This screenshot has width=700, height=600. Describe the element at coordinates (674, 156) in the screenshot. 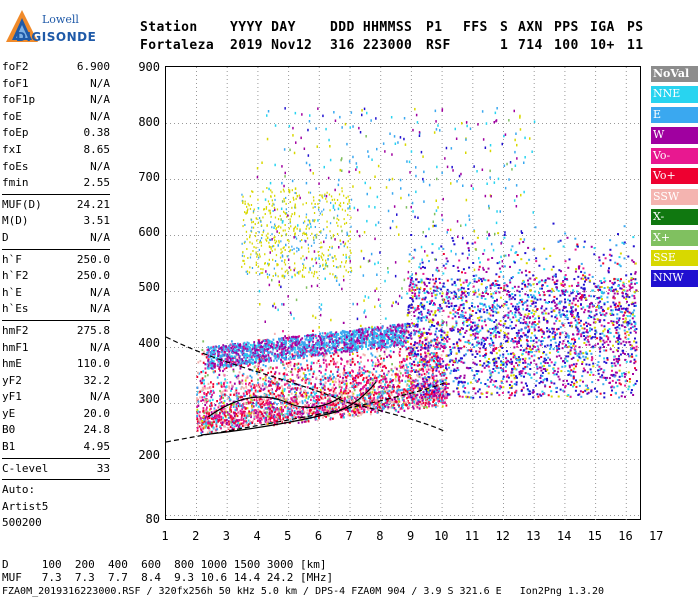

I see `legend-vo: Vo-` at that location.